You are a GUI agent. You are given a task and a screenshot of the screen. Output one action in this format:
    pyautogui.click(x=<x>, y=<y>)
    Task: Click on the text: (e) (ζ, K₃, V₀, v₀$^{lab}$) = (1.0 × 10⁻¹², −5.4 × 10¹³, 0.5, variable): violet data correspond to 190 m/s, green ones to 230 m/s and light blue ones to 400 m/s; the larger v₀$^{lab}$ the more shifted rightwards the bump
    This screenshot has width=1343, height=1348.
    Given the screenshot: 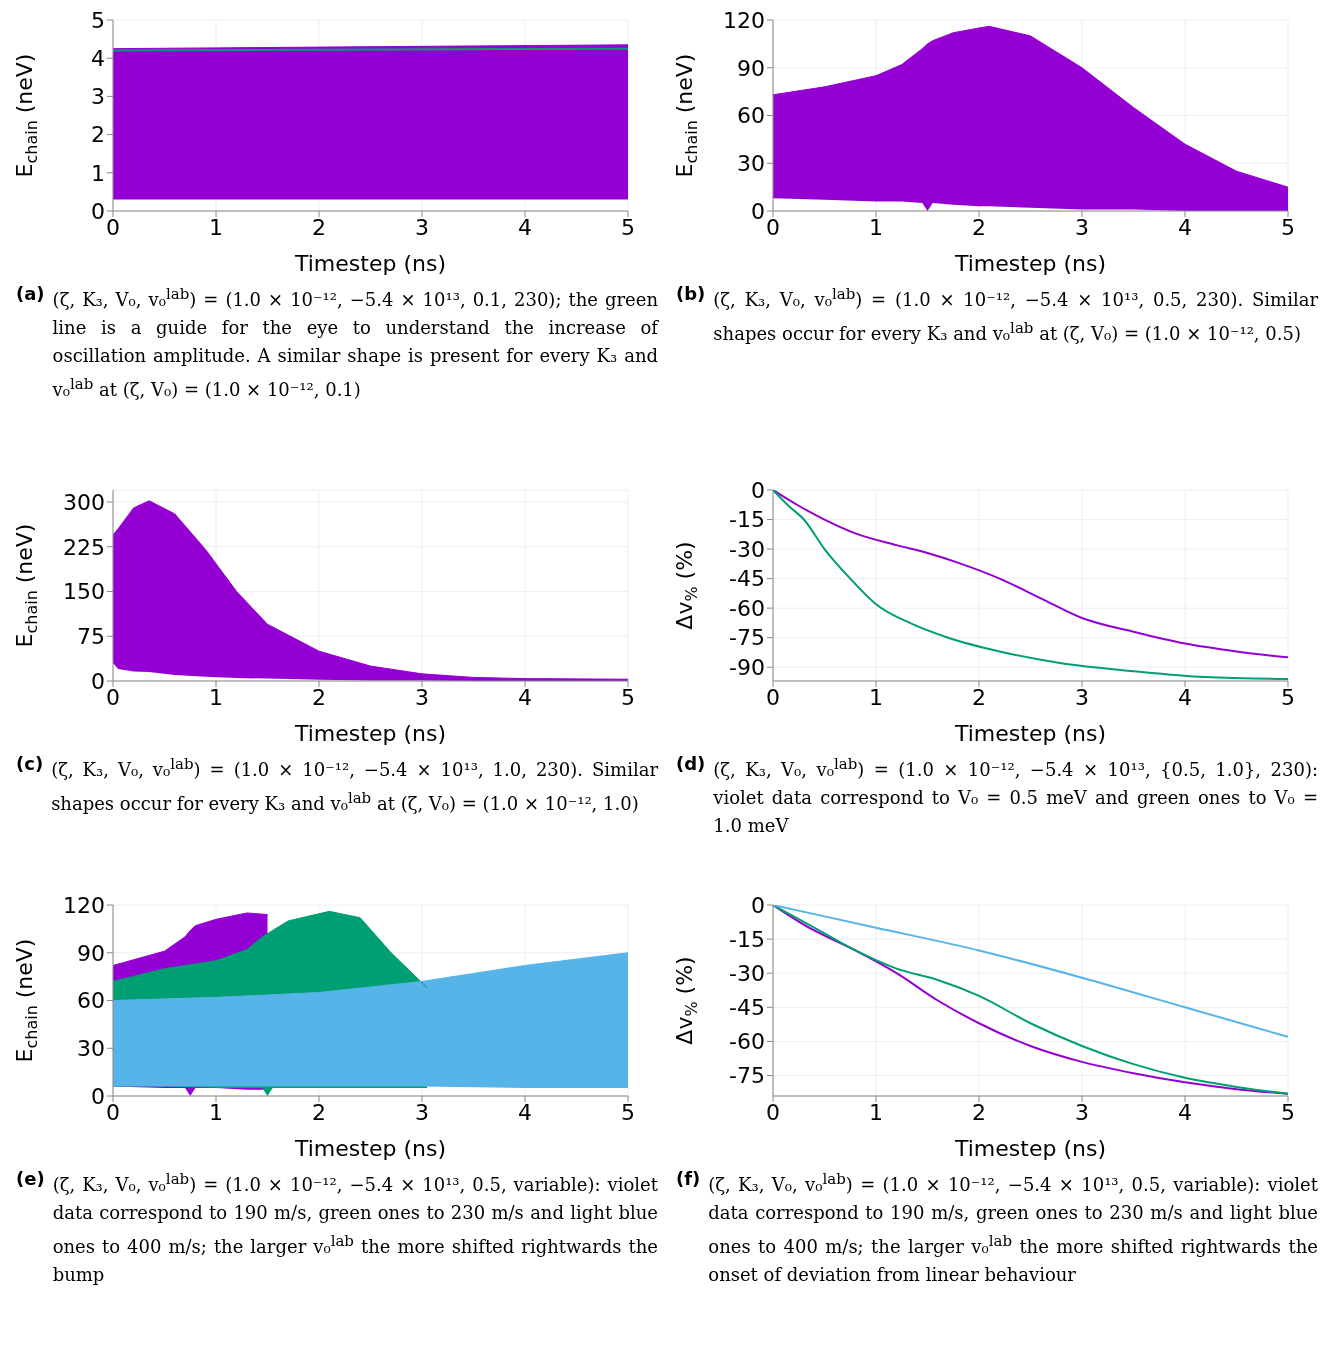 What is the action you would take?
    pyautogui.click(x=337, y=1226)
    